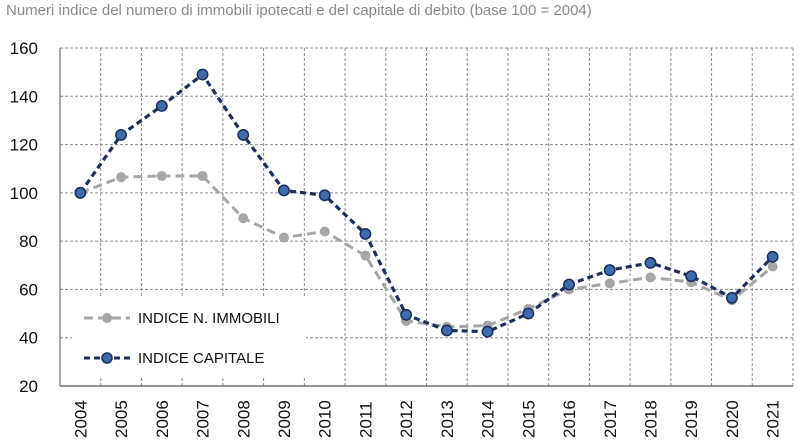  I want to click on x-tick-label: 2010, so click(325, 419).